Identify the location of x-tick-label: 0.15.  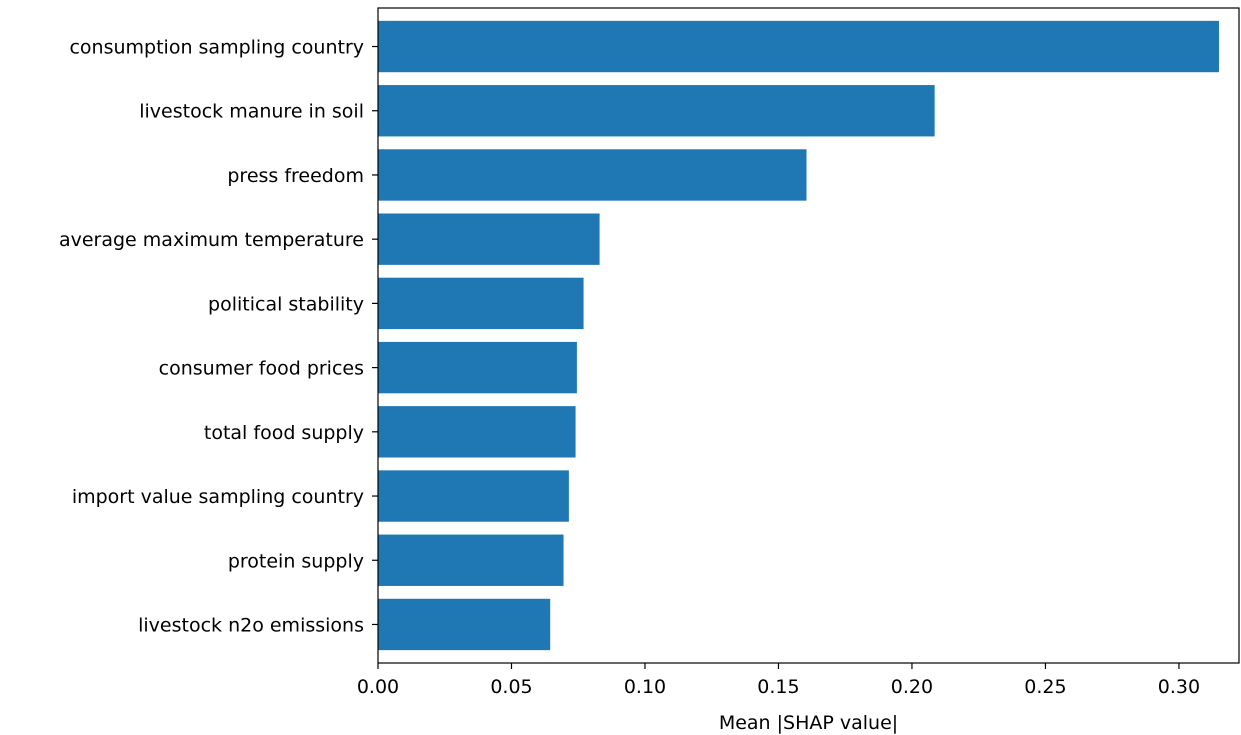
(778, 687).